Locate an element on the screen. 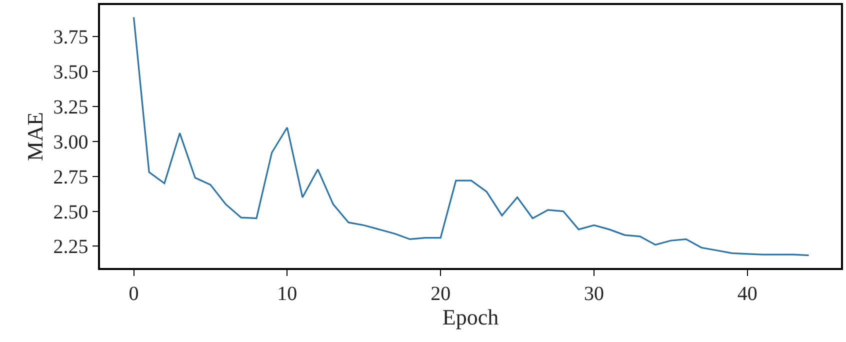 The width and height of the screenshot is (846, 342). y-tick-label: 2.75 is located at coordinates (70, 177).